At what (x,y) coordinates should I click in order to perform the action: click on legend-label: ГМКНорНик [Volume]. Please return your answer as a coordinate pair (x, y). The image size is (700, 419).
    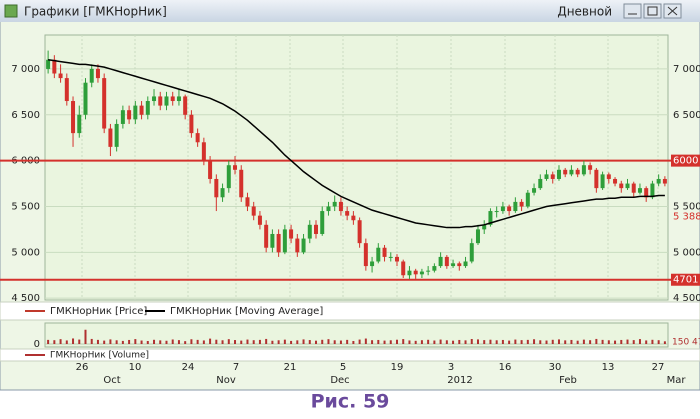
    Looking at the image, I should click on (99, 356).